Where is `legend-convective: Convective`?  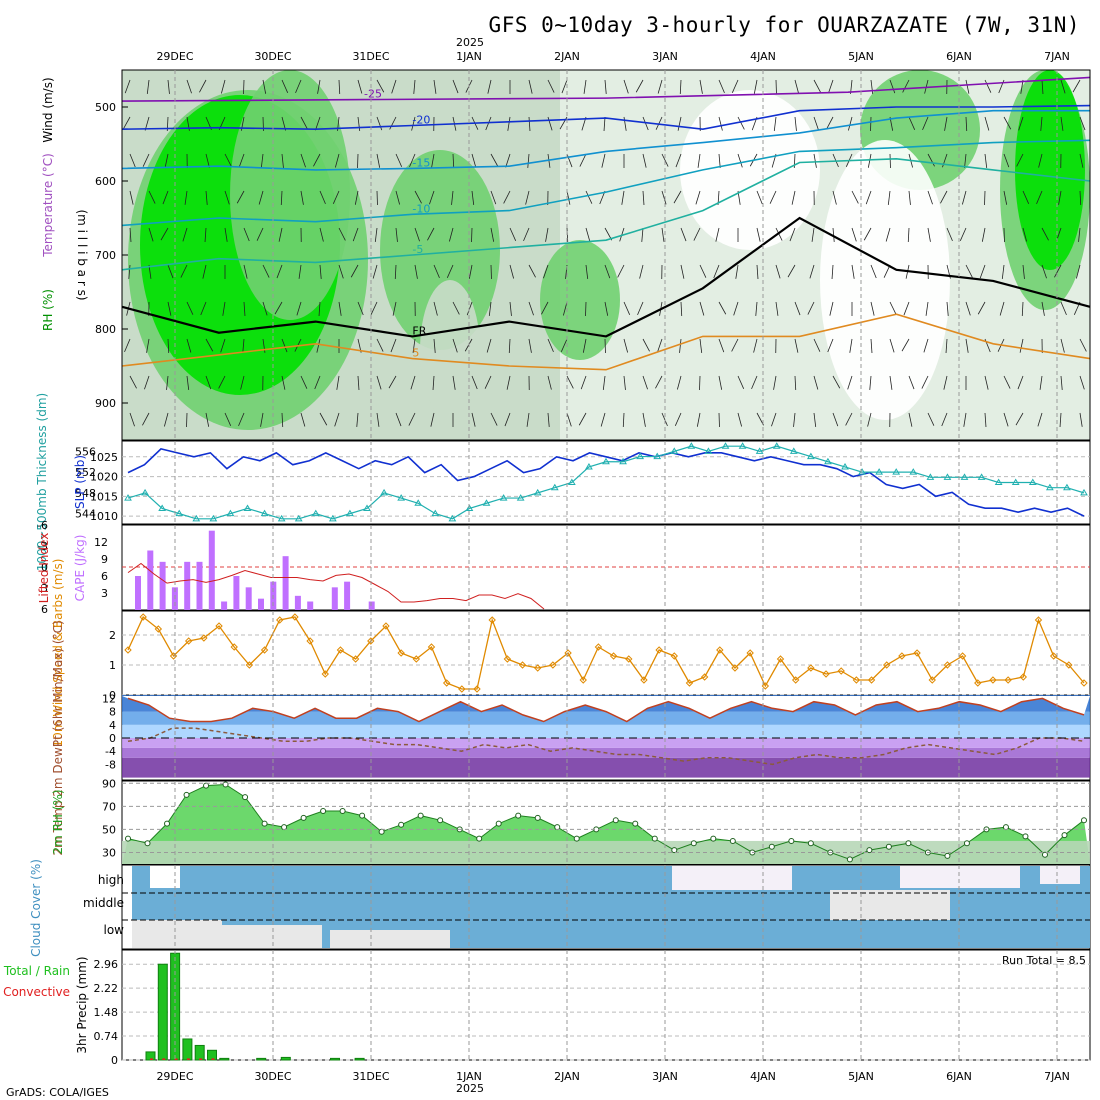 legend-convective: Convective is located at coordinates (36, 992).